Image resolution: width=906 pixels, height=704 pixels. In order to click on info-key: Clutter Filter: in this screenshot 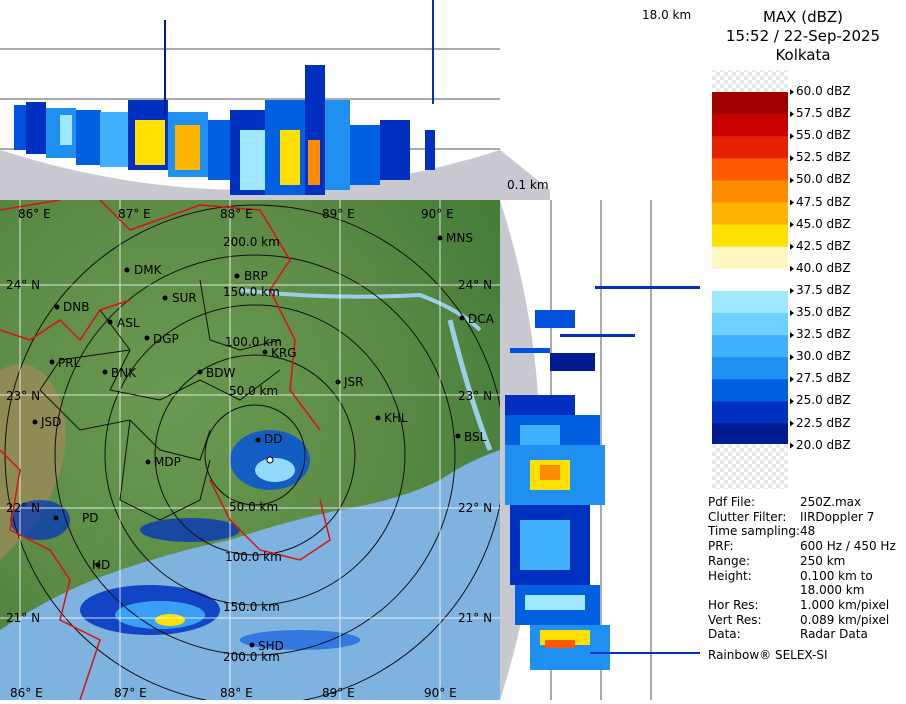, I will do `click(747, 516)`.